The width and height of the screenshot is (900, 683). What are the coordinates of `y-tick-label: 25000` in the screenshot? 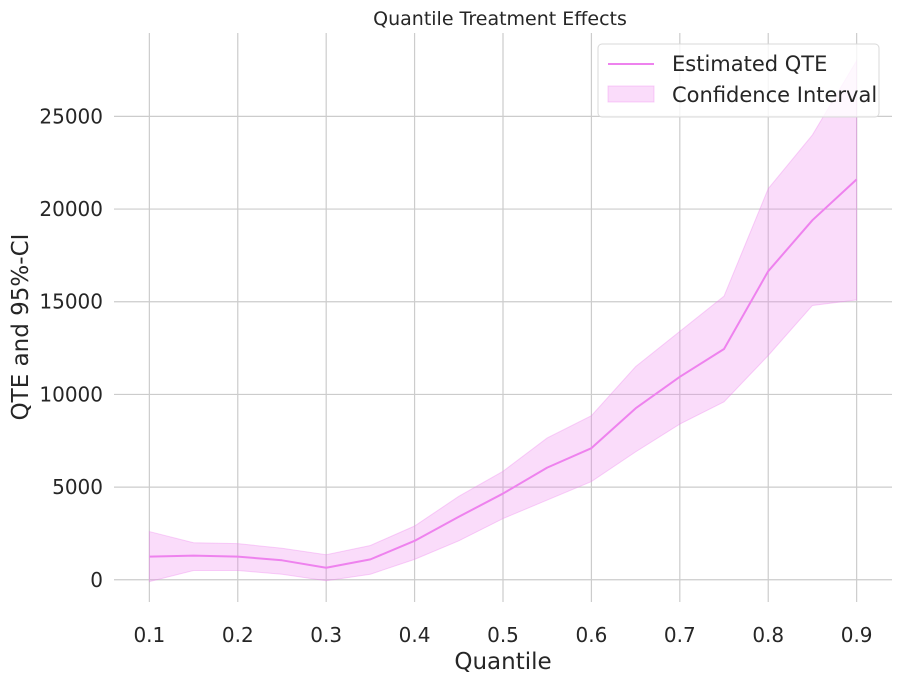 It's located at (71, 116).